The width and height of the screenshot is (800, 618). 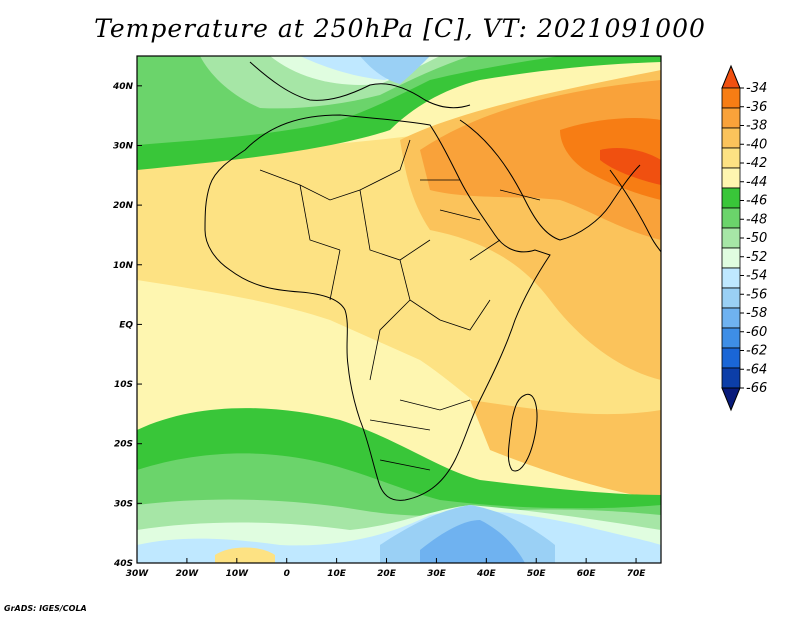 I want to click on colorbar-label: -52, so click(x=756, y=257).